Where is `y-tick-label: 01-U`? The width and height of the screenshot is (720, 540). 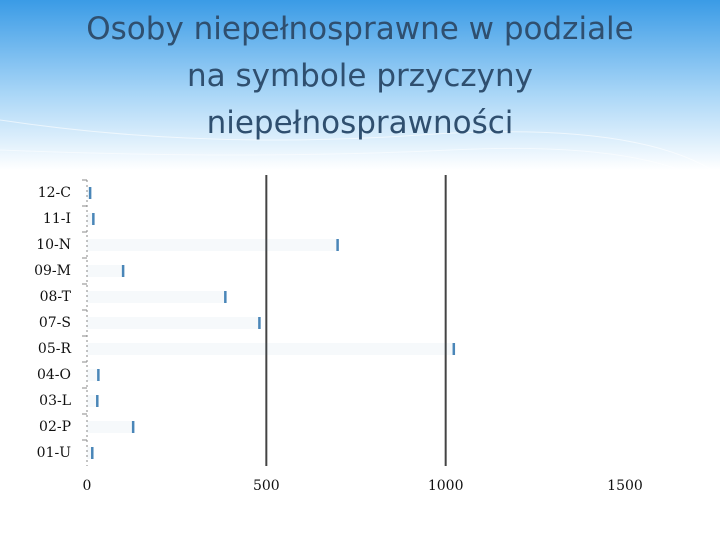
y-tick-label: 01-U is located at coordinates (54, 453).